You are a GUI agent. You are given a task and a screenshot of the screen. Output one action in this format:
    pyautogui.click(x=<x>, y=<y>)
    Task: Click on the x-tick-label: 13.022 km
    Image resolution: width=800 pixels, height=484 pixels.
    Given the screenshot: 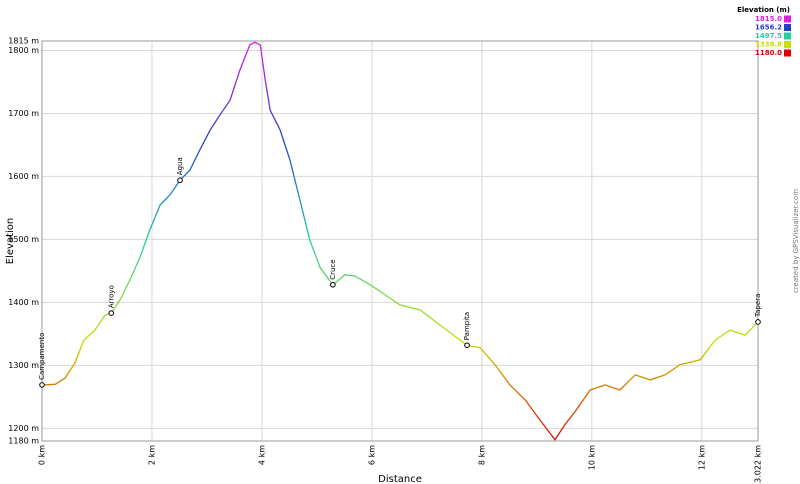 What is the action you would take?
    pyautogui.click(x=758, y=464)
    